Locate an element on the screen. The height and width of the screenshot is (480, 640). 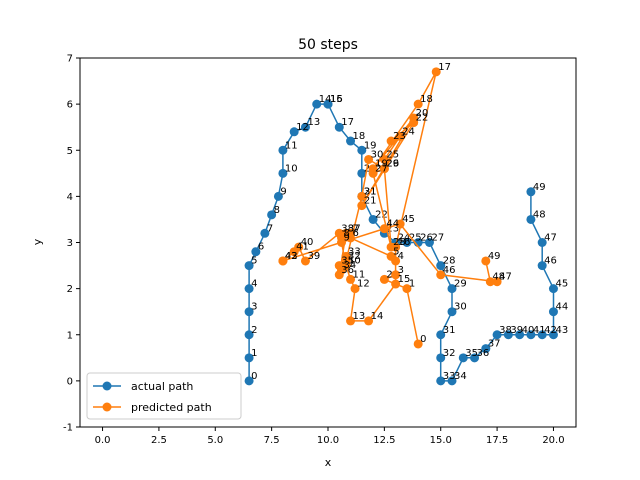
point-label: 1 is located at coordinates (412, 284).